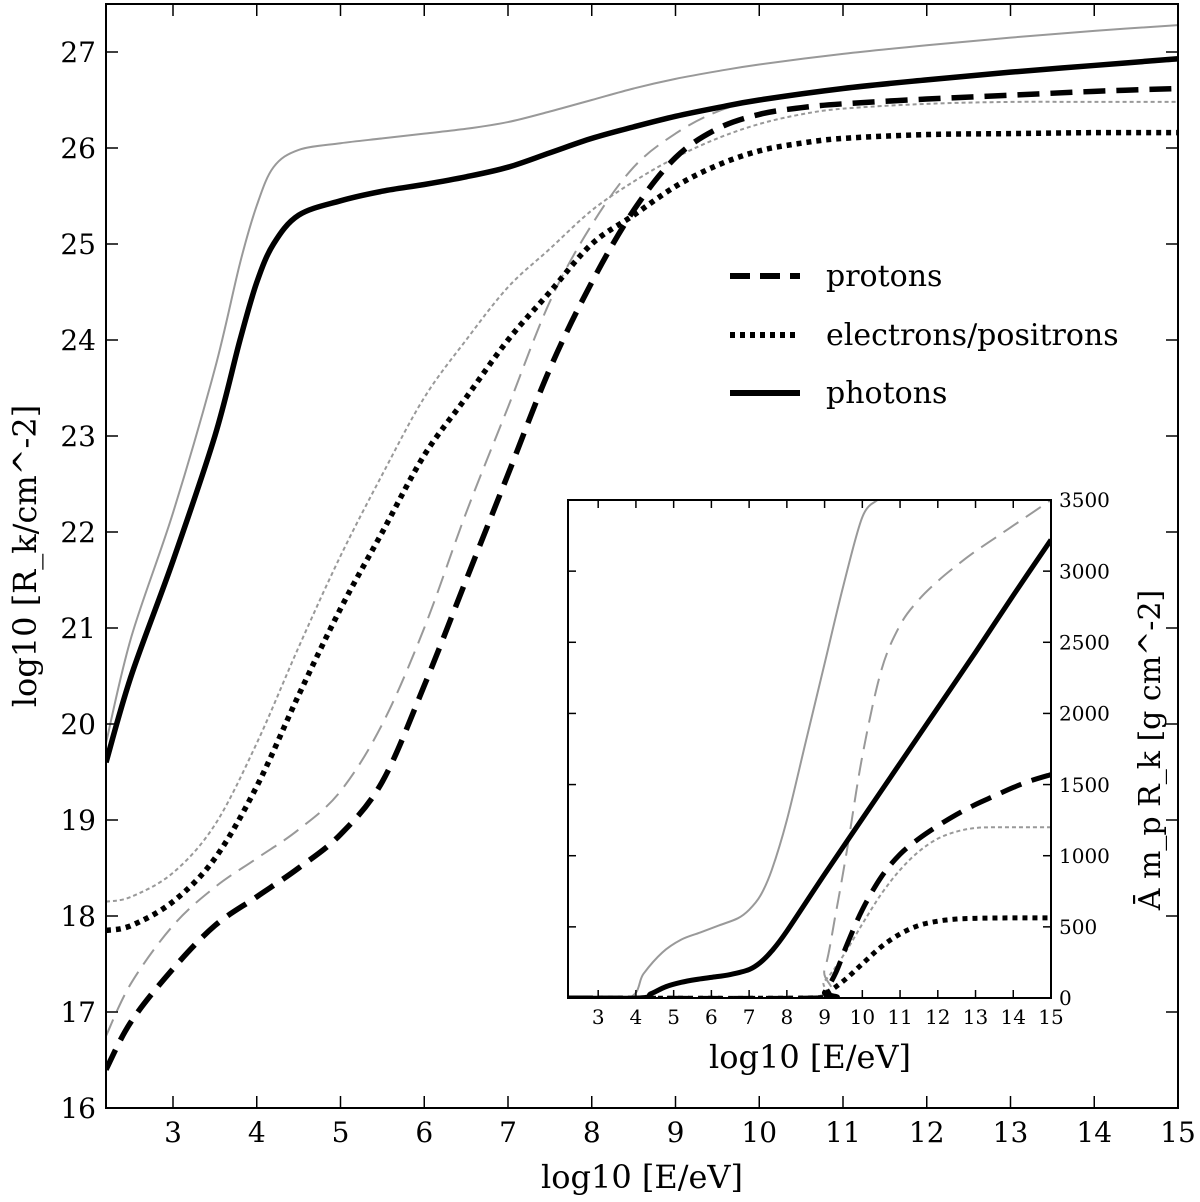  What do you see at coordinates (759, 1132) in the screenshot?
I see `main-x-tick-label: 10` at bounding box center [759, 1132].